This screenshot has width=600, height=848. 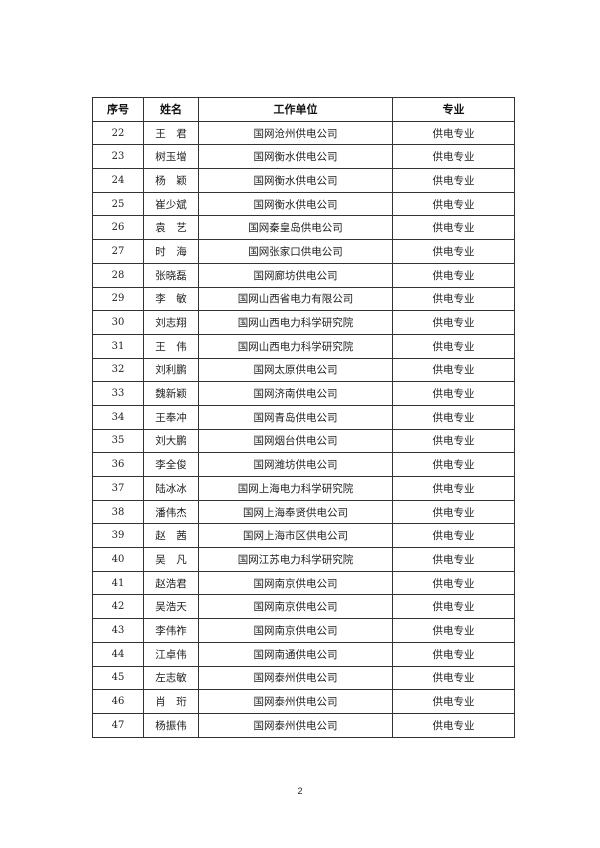 I want to click on row-employer: 国网衡水供电公司, so click(x=295, y=204).